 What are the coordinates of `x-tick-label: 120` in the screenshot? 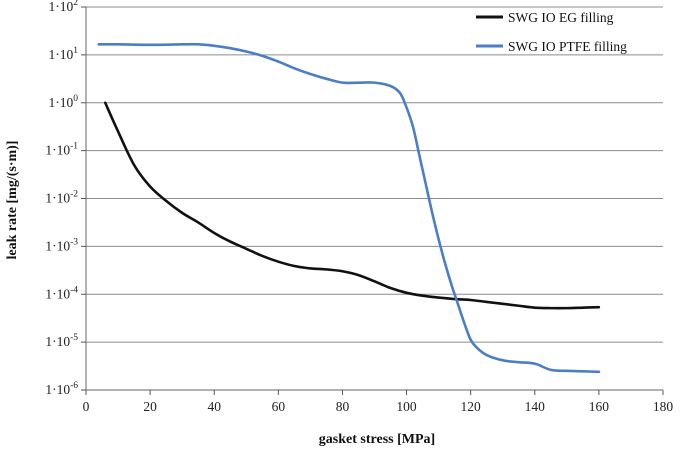 It's located at (471, 406).